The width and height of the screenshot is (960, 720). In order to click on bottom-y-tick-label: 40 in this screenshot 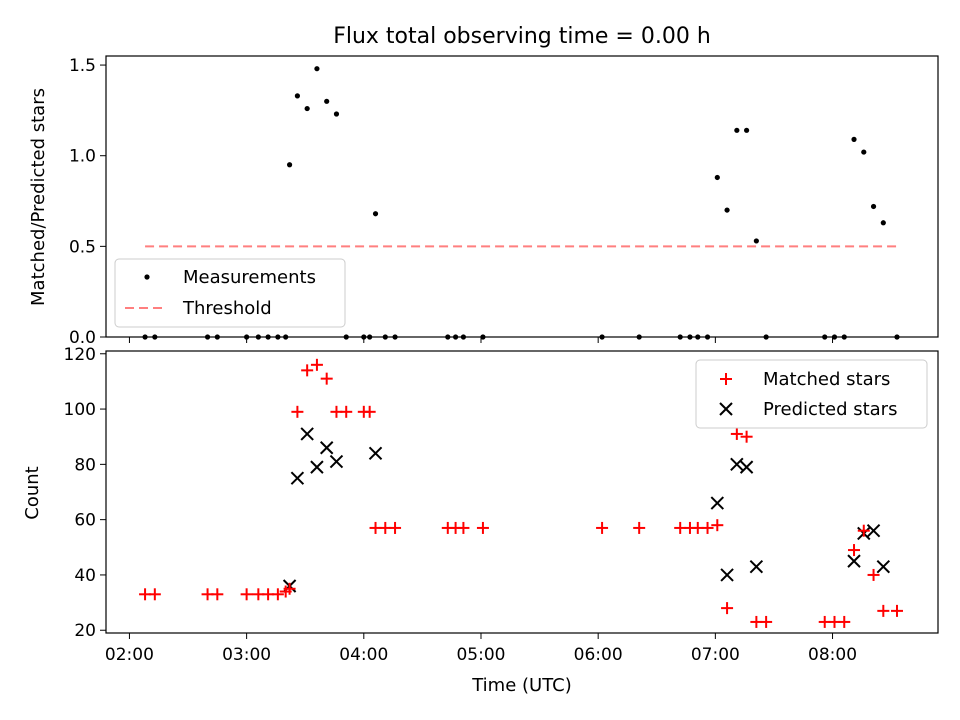, I will do `click(85, 576)`.